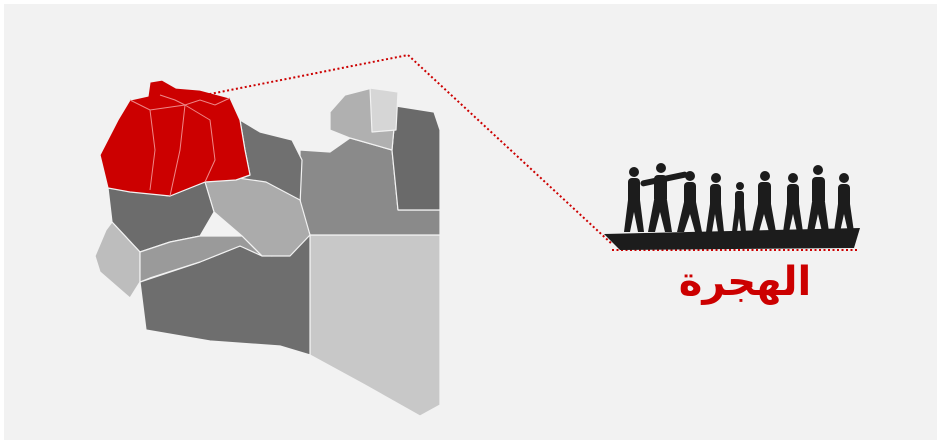 This screenshot has height=444, width=941. I want to click on people, so click(739, 197).